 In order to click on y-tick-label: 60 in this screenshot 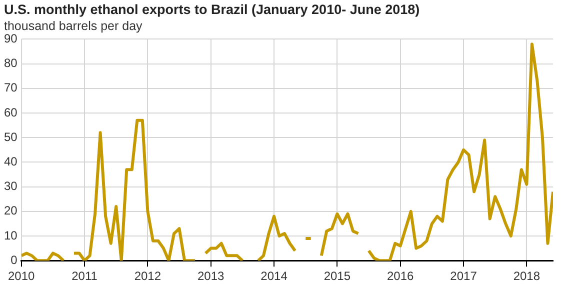, I will do `click(11, 112)`.